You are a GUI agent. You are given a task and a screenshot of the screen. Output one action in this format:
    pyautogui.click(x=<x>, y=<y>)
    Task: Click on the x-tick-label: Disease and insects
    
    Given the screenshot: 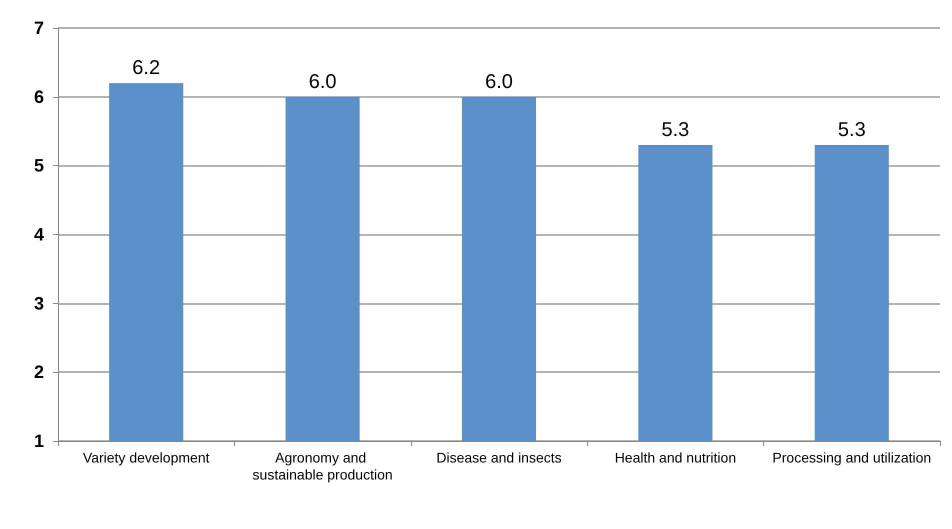 What is the action you would take?
    pyautogui.click(x=499, y=458)
    